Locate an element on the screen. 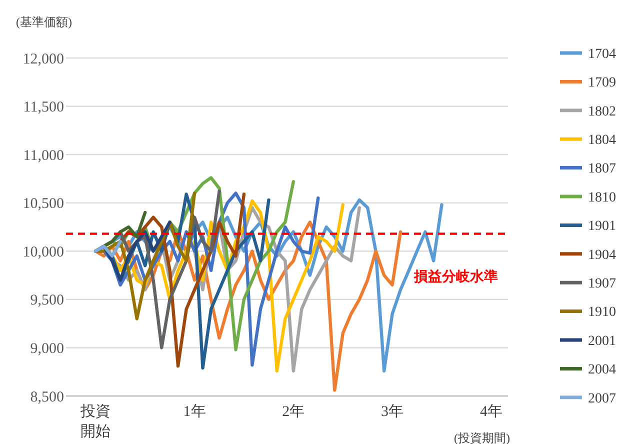  legend-label: 1810 is located at coordinates (602, 198).